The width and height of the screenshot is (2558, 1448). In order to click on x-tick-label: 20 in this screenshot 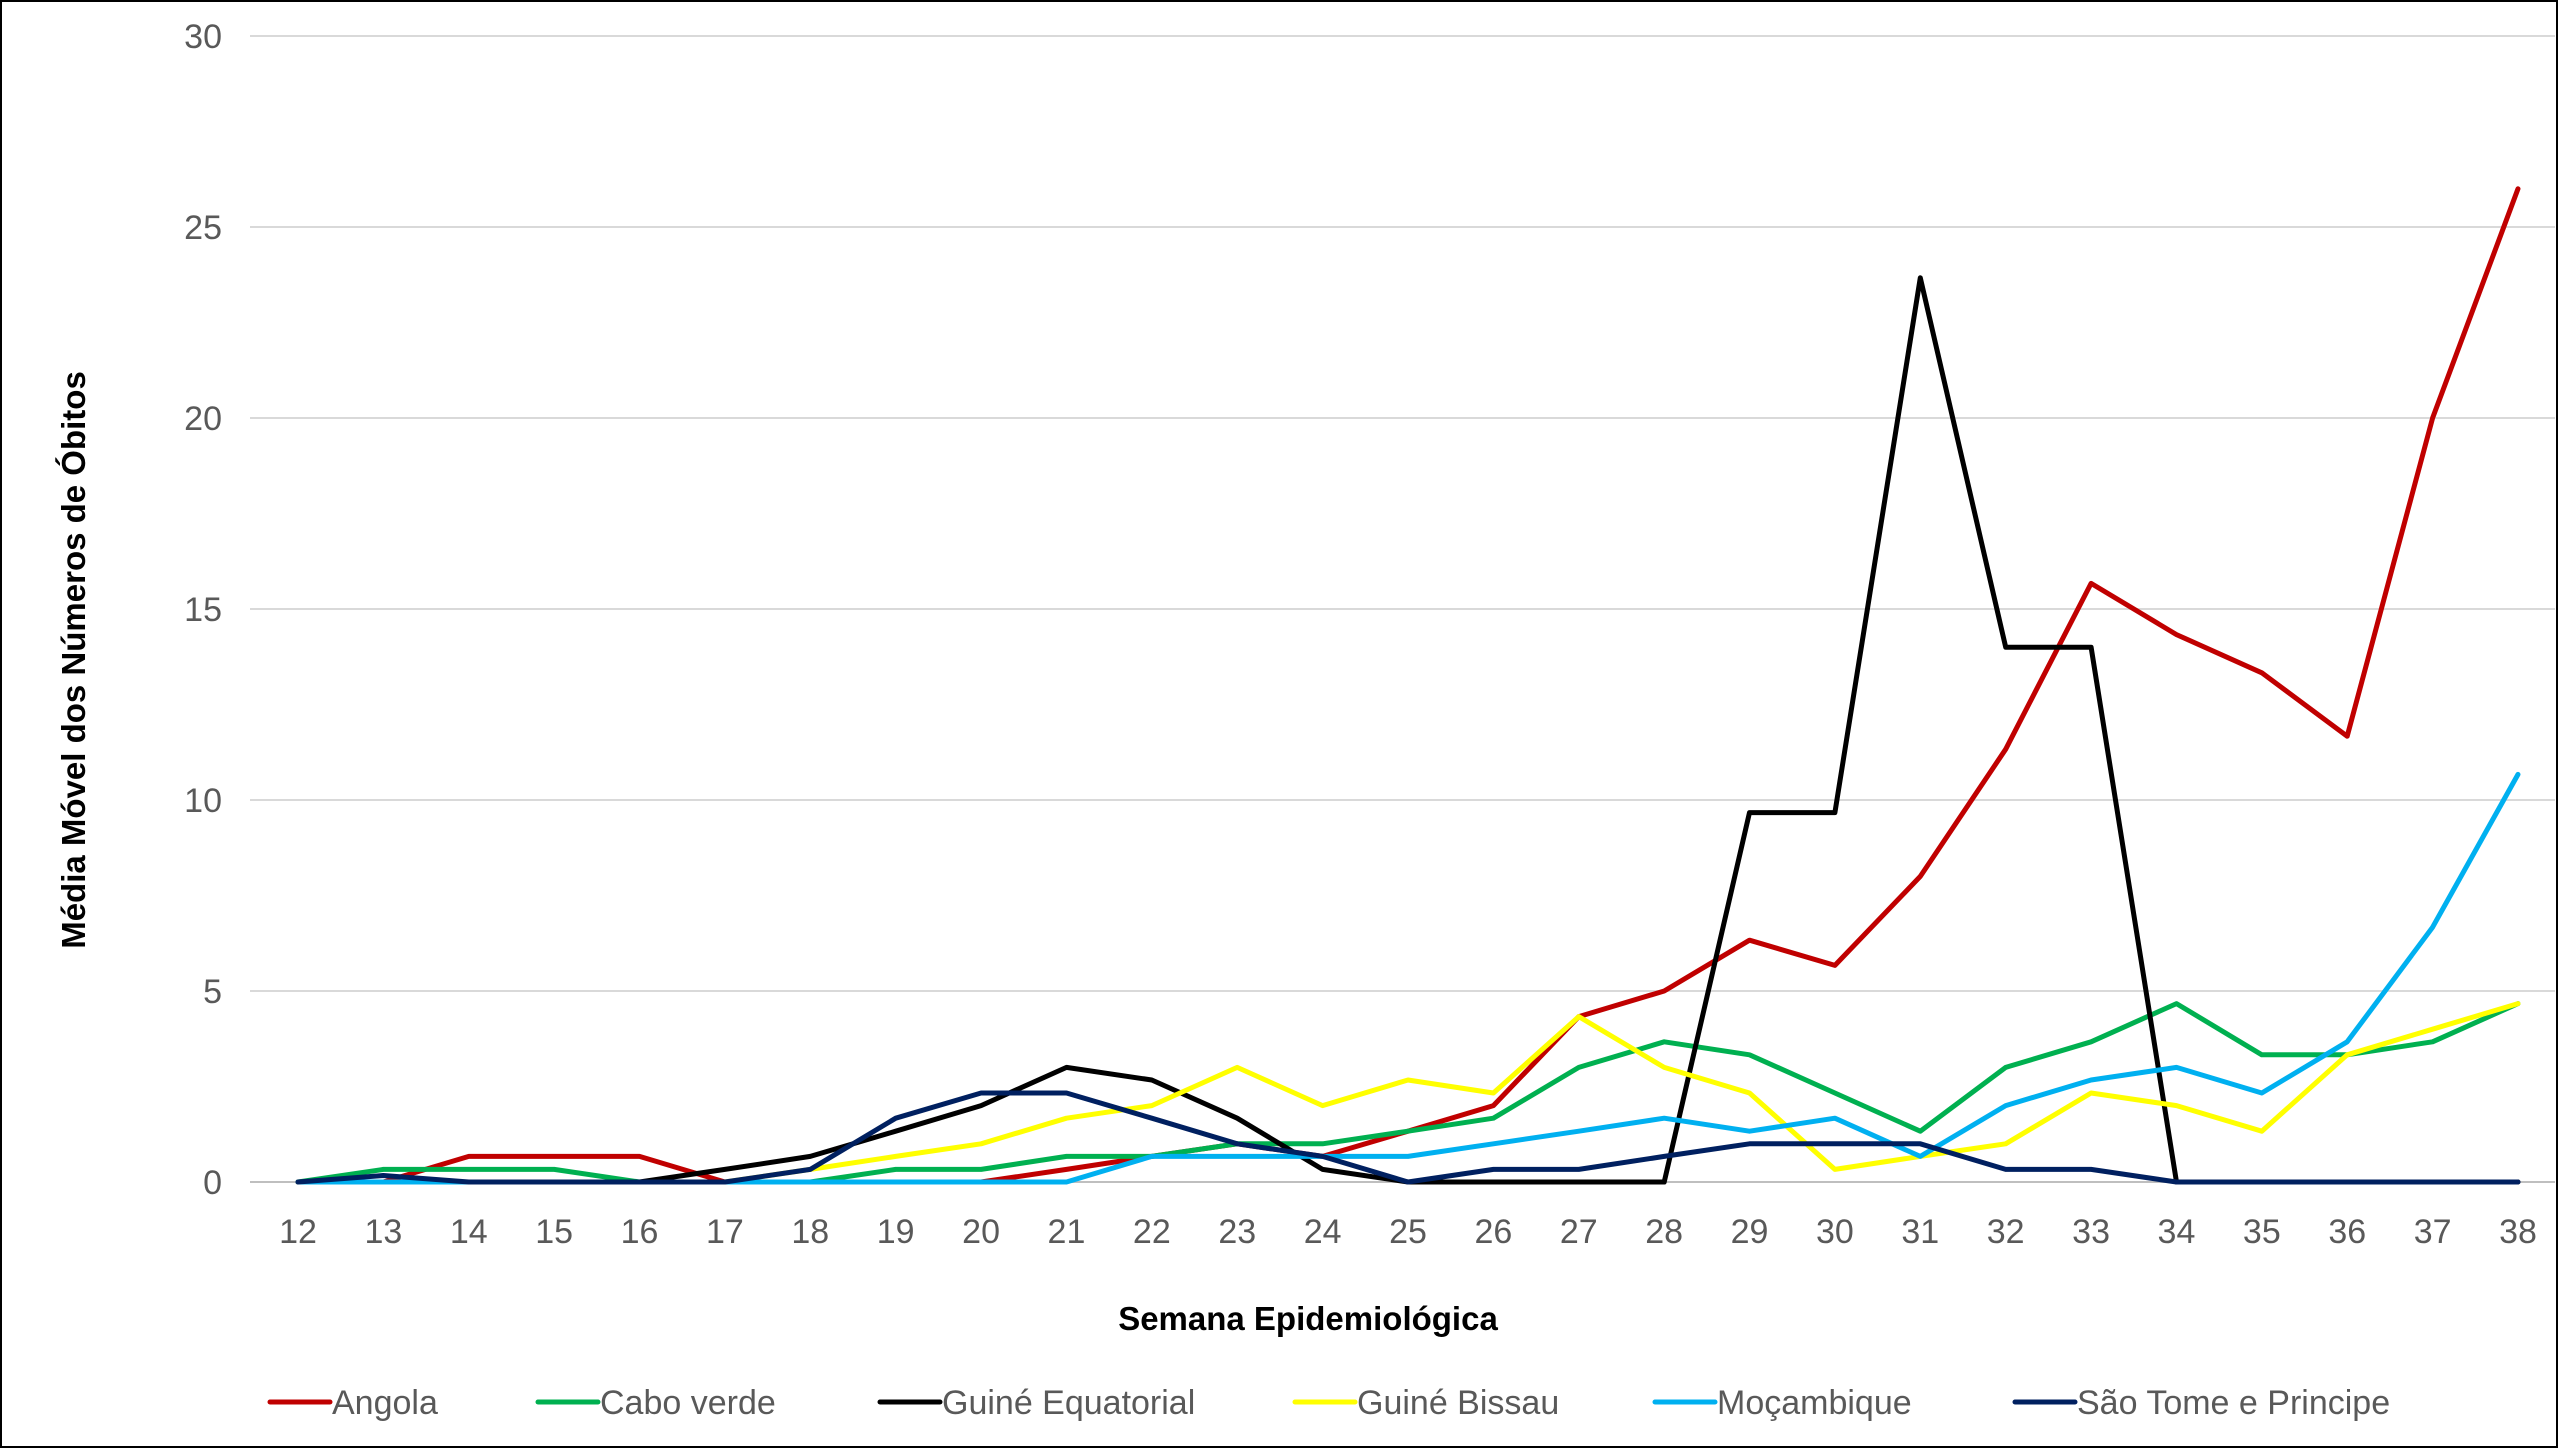, I will do `click(981, 1232)`.